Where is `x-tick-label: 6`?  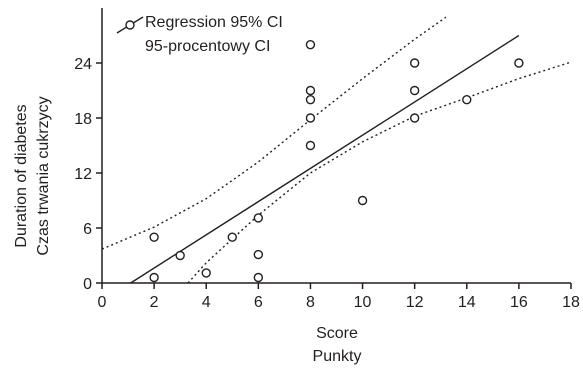
x-tick-label: 6 is located at coordinates (258, 302).